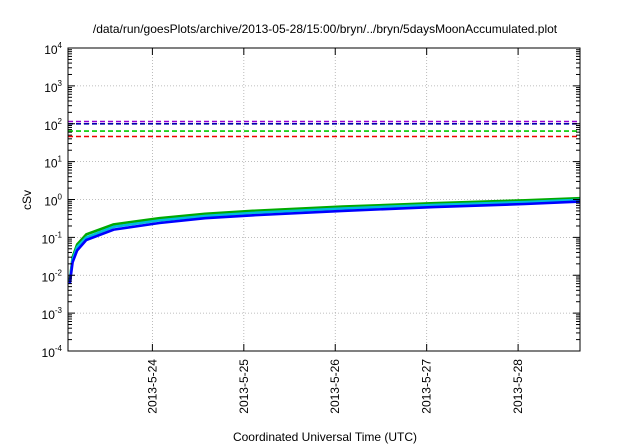 The width and height of the screenshot is (640, 448). What do you see at coordinates (52, 314) in the screenshot?
I see `y-tick-label: 10⁻³` at bounding box center [52, 314].